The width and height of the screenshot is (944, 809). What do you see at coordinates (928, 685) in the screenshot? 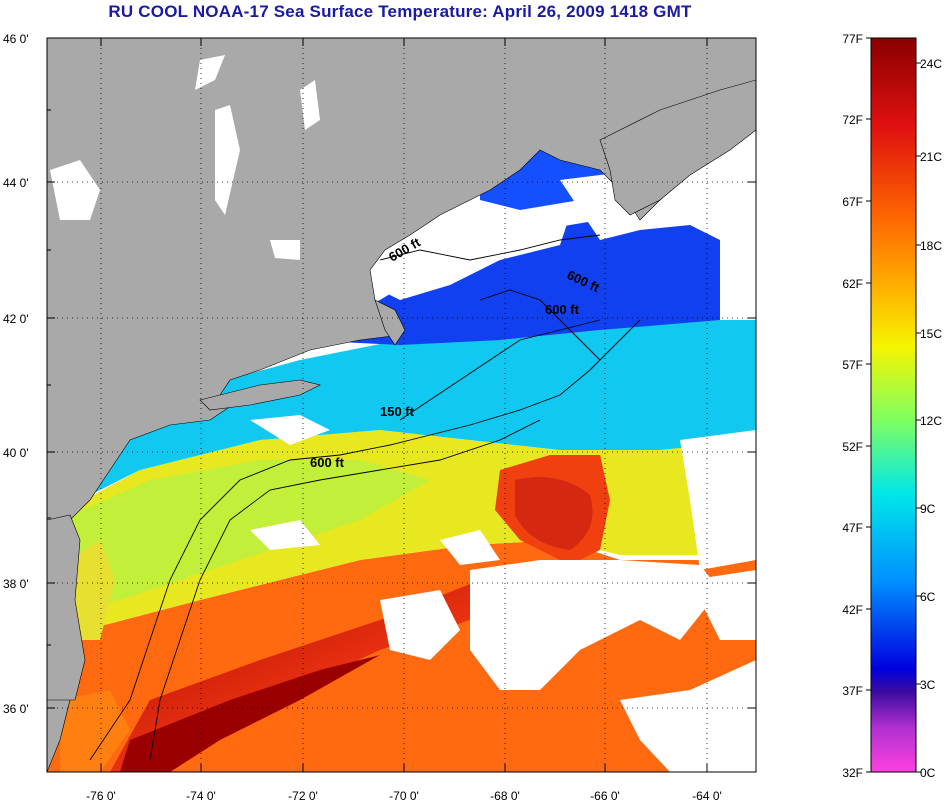
I see `colorbar-c-label: 3C` at bounding box center [928, 685].